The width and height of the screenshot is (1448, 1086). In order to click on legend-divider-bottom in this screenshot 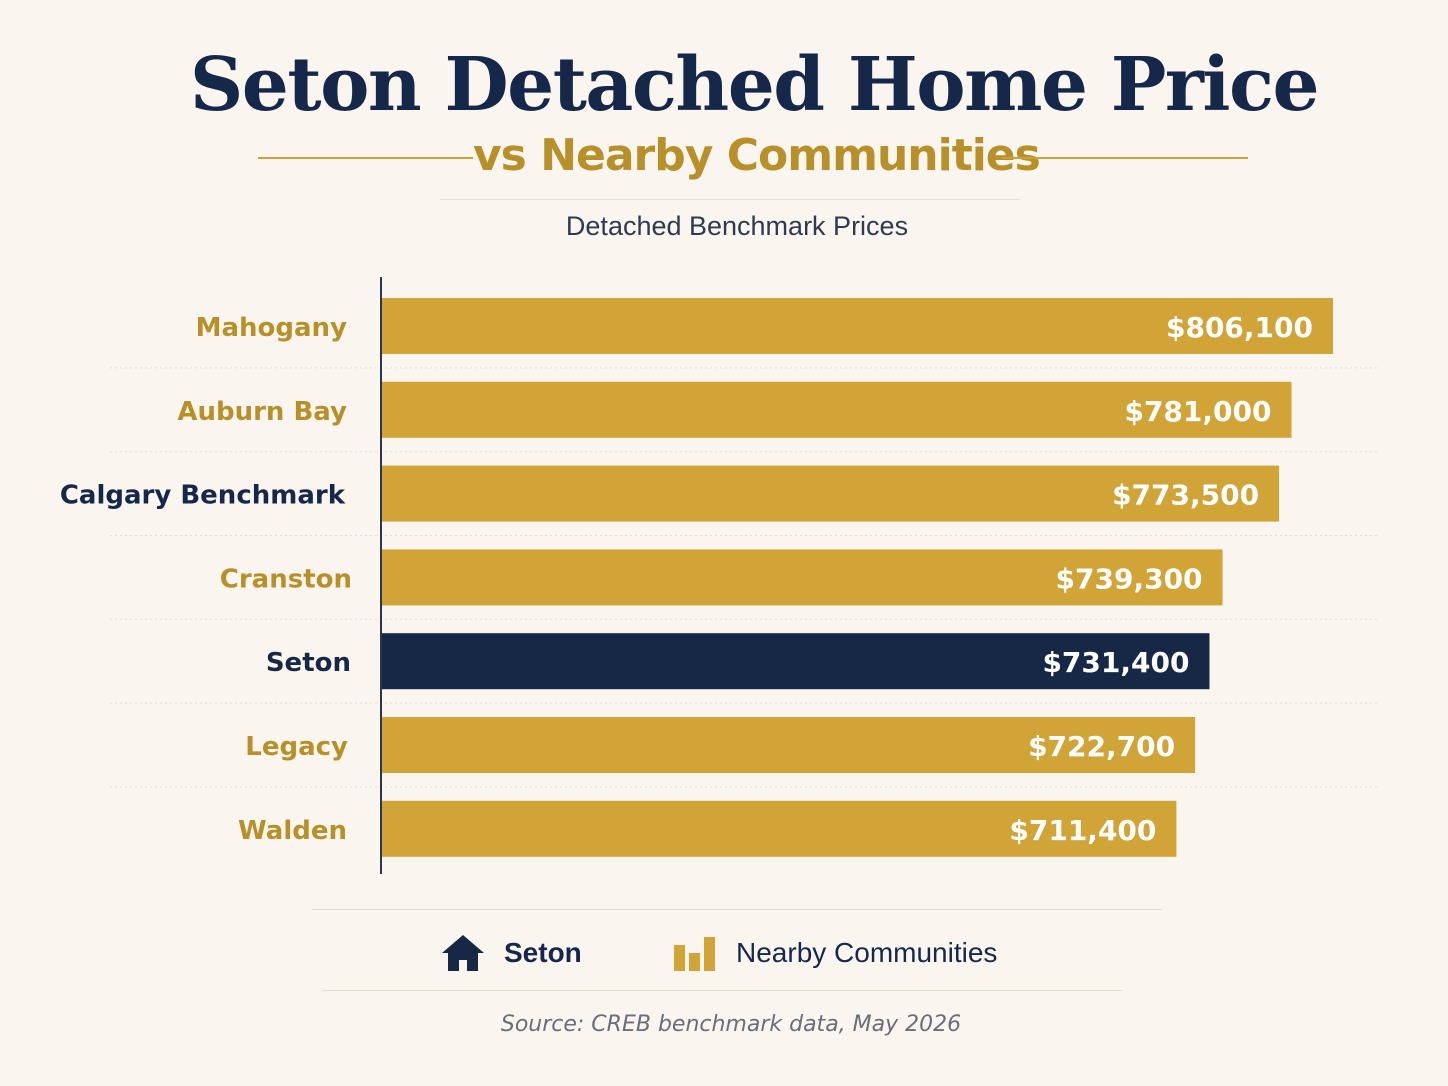, I will do `click(722, 990)`.